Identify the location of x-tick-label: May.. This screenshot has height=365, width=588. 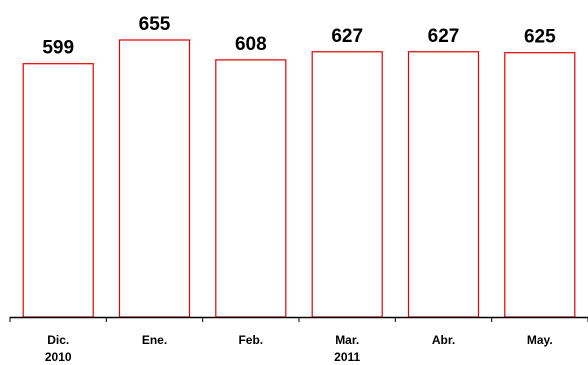
(540, 340).